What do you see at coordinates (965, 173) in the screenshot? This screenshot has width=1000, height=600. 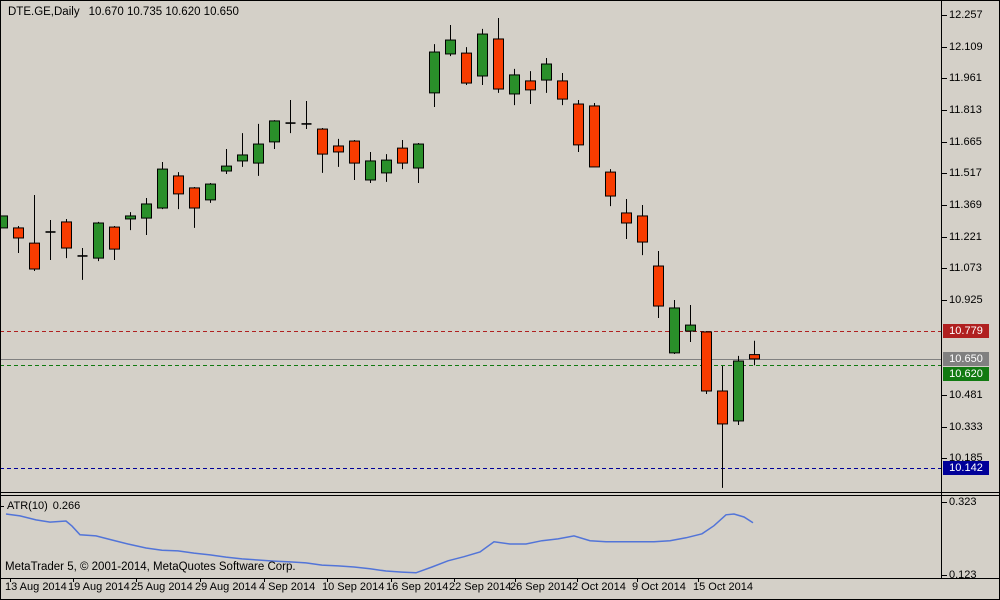 I see `price-tick-label: 11.517` at bounding box center [965, 173].